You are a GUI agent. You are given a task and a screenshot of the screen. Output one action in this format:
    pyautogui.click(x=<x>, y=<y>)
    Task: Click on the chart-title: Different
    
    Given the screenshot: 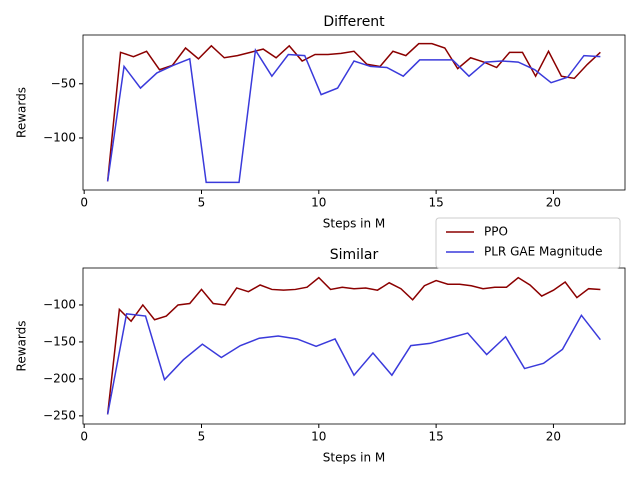 What is the action you would take?
    pyautogui.click(x=354, y=22)
    